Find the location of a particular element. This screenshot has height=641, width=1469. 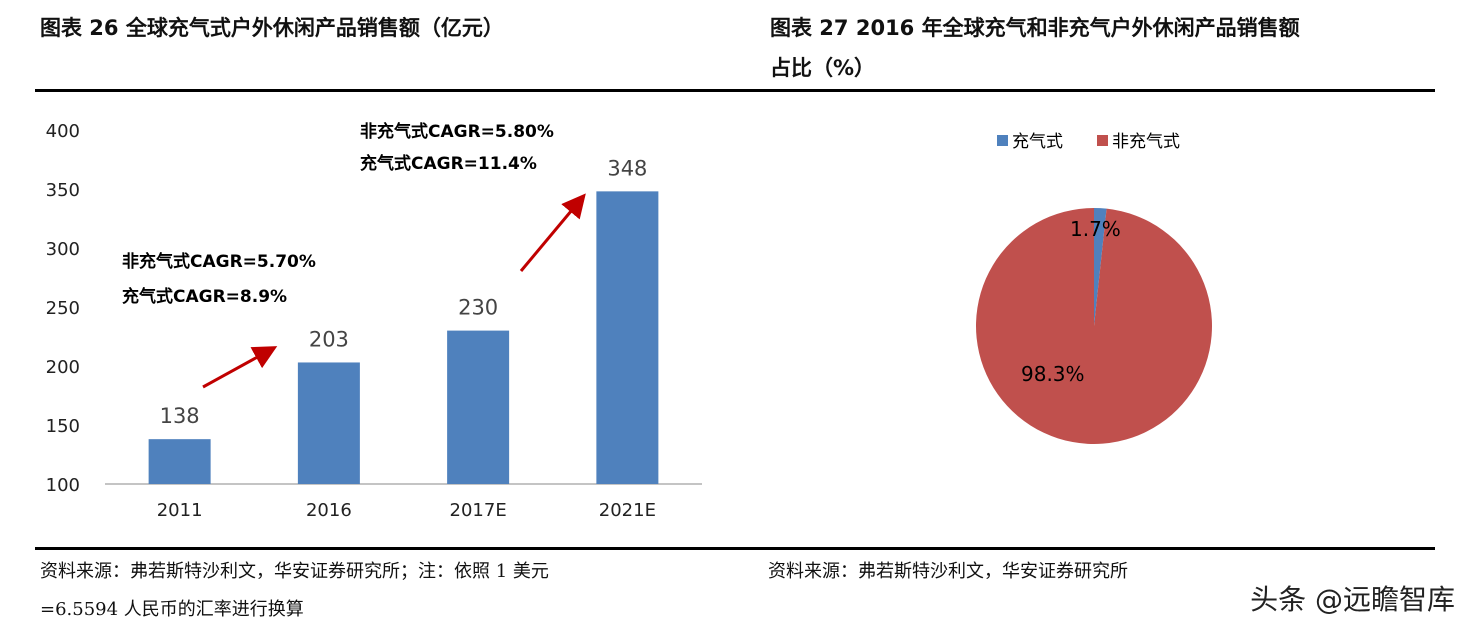

x-tick-label: 2021E is located at coordinates (627, 510).